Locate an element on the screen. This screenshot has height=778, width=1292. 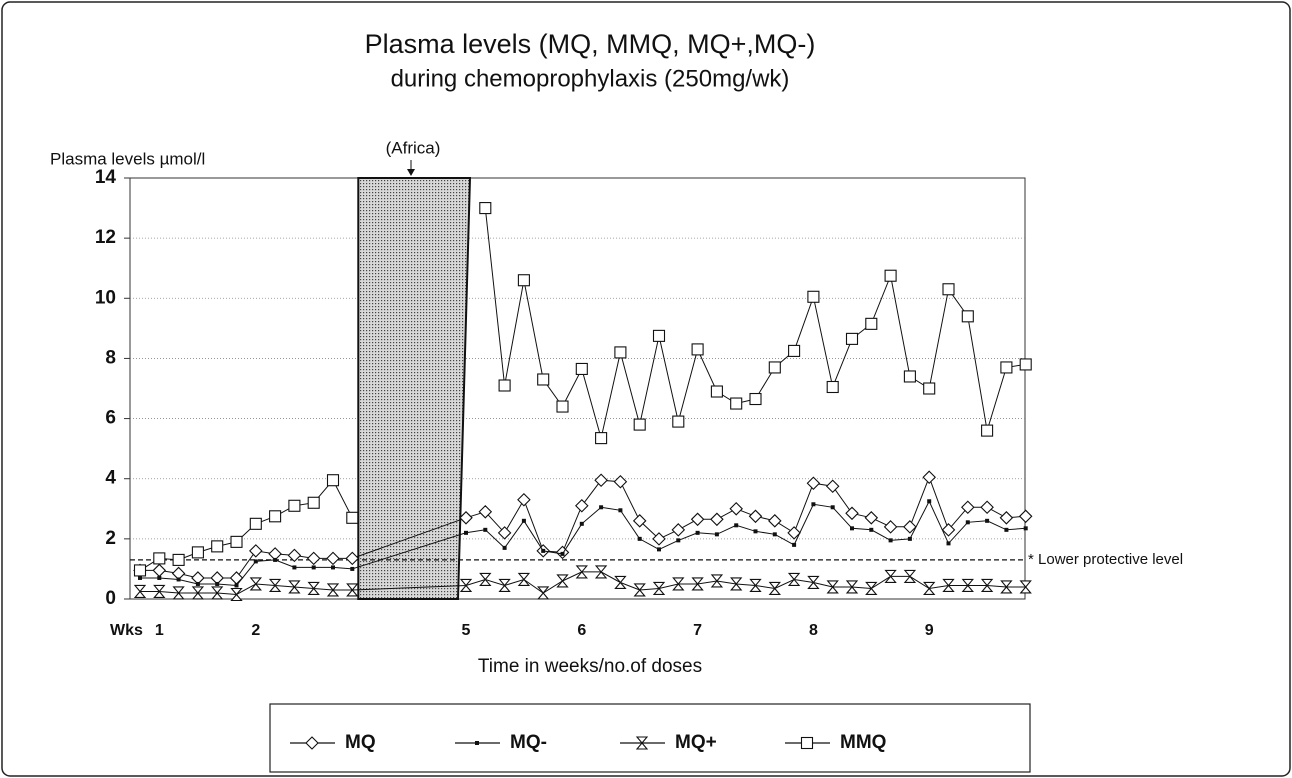
x-tick-label: 6 is located at coordinates (581, 630).